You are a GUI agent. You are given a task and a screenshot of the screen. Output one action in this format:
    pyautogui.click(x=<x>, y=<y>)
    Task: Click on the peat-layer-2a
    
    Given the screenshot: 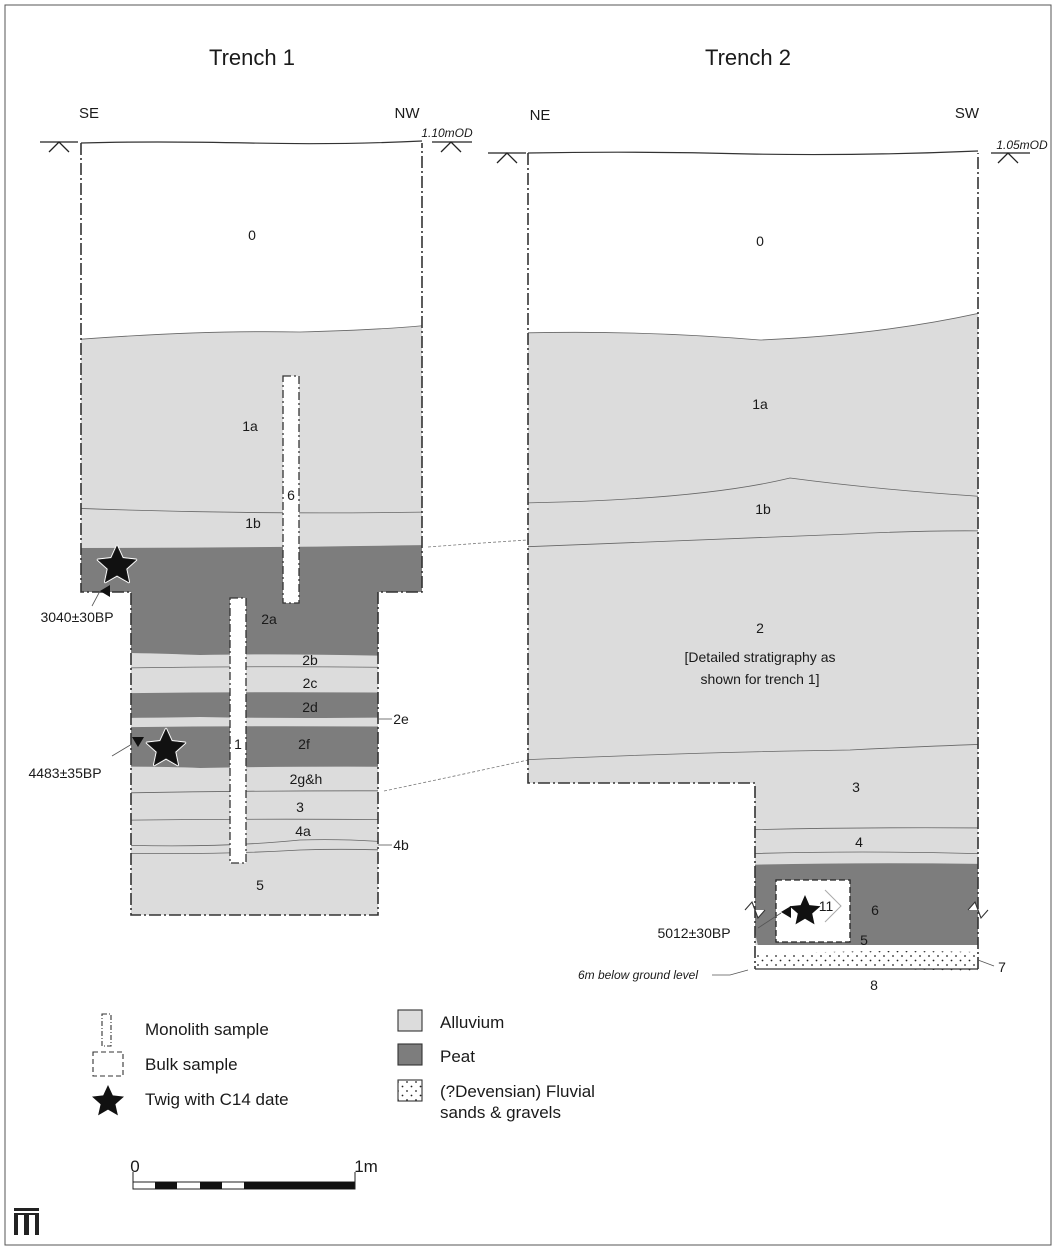 What is the action you would take?
    pyautogui.click(x=251, y=601)
    